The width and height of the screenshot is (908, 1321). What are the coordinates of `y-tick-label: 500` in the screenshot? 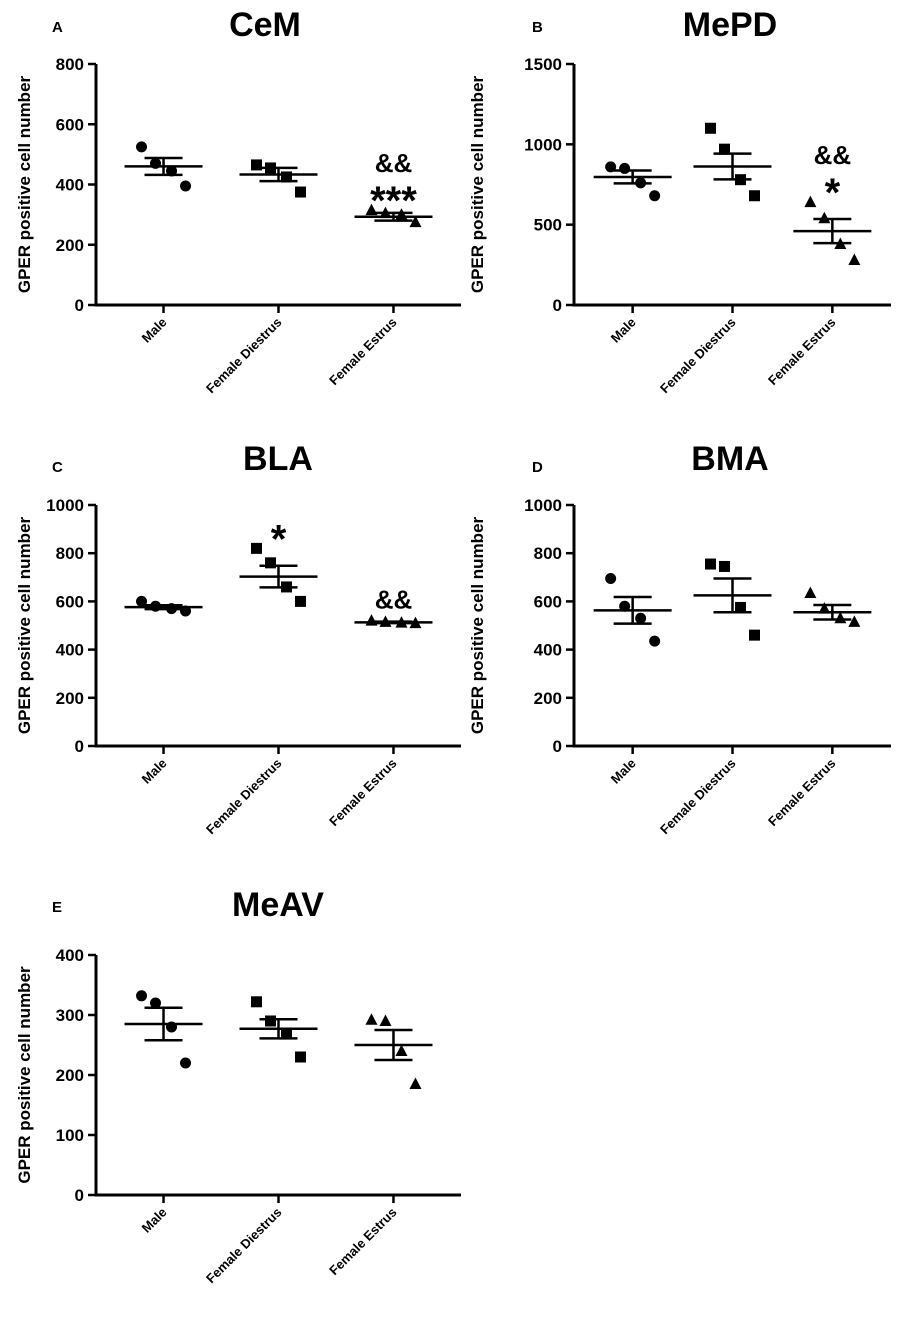 It's located at (548, 225).